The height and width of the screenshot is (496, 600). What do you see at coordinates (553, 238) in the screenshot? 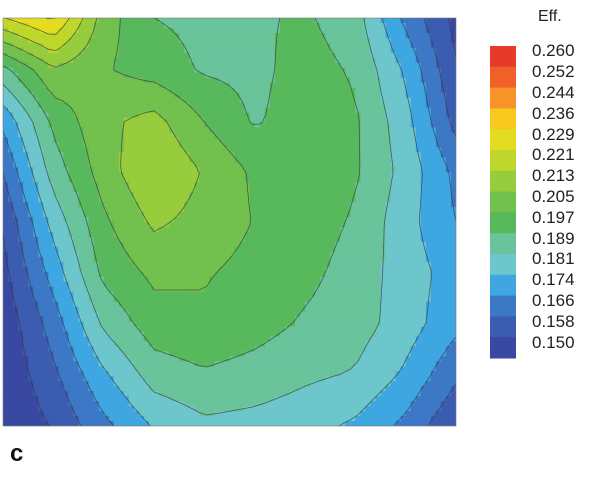
I see `colorbar-tick-label: 0.189` at bounding box center [553, 238].